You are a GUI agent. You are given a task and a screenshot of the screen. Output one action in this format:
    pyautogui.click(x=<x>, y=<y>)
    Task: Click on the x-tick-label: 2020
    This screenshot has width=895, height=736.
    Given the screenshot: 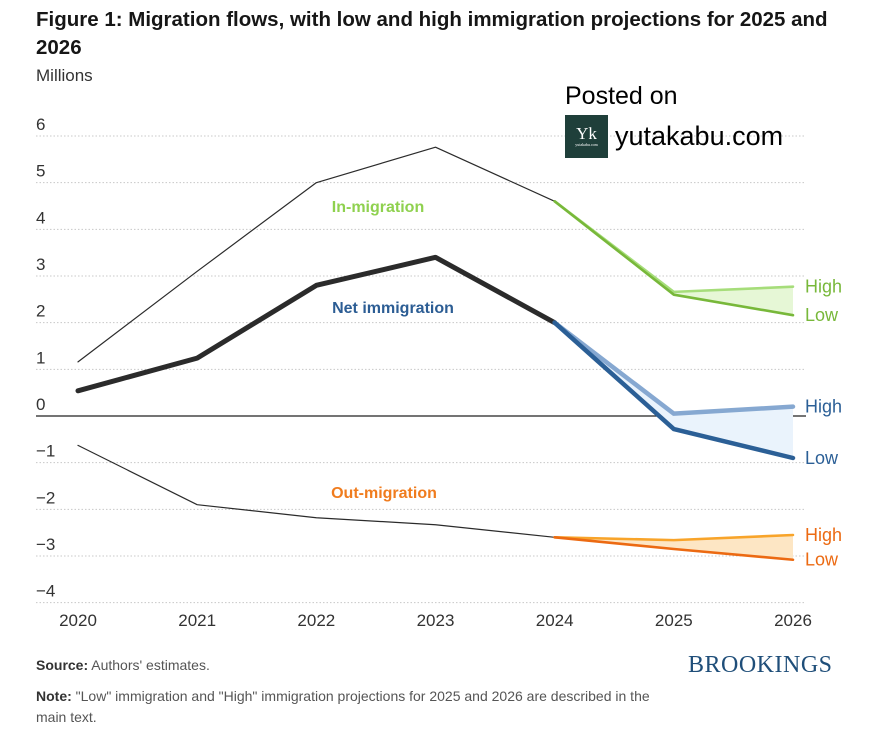 What is the action you would take?
    pyautogui.click(x=78, y=620)
    